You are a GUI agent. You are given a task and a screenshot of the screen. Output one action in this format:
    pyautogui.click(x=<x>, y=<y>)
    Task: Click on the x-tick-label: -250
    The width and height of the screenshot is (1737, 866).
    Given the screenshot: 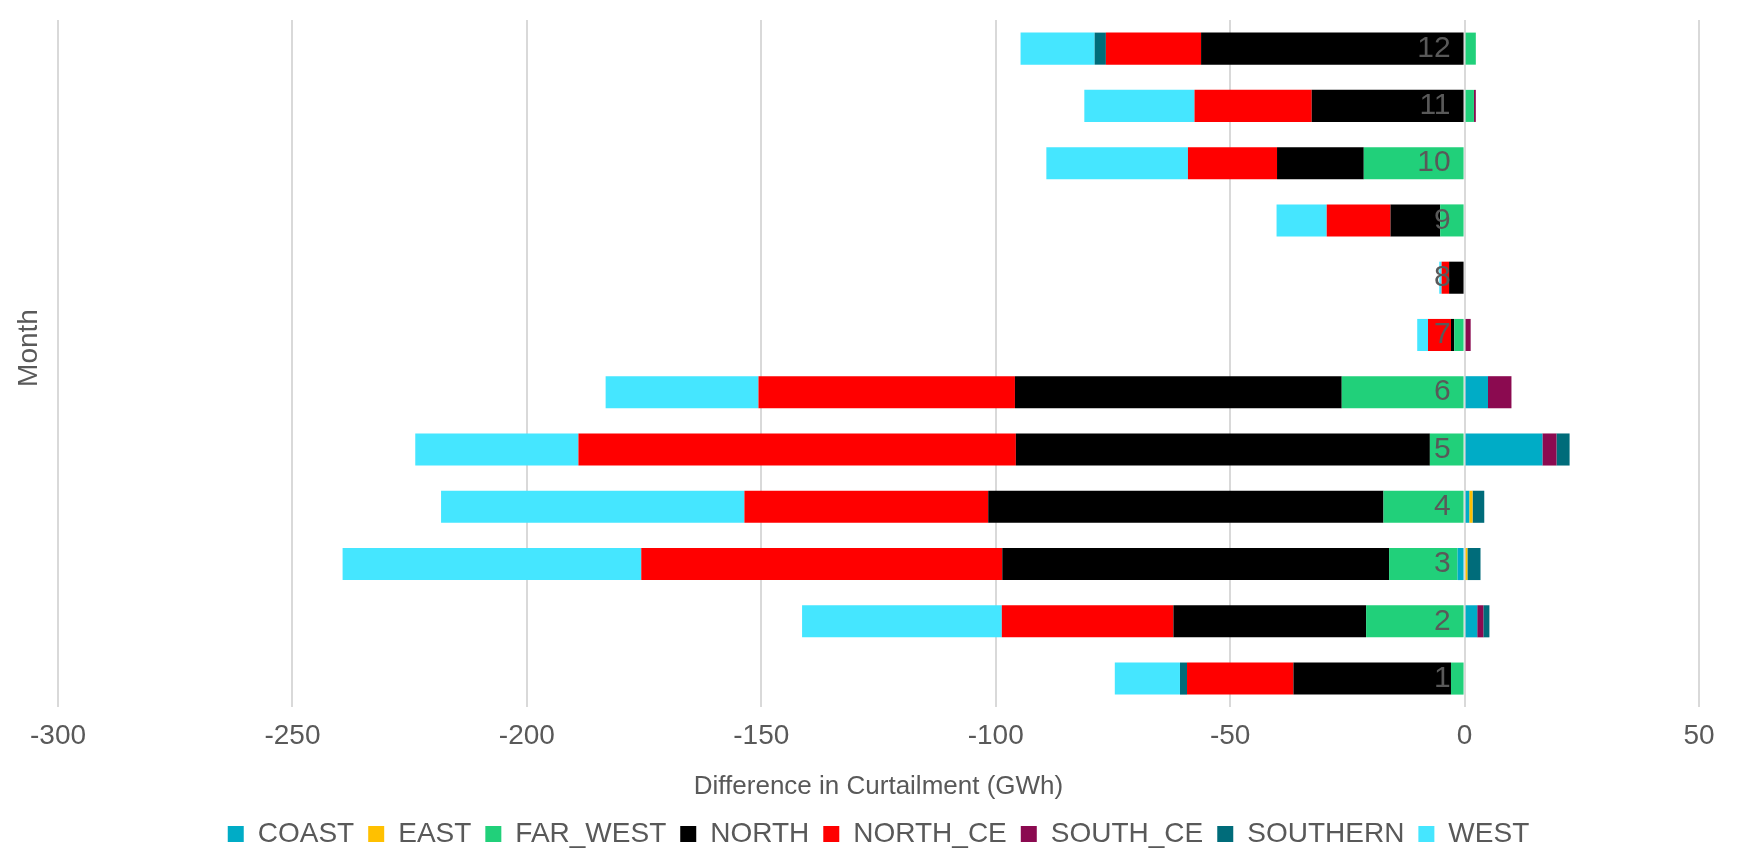 What is the action you would take?
    pyautogui.click(x=292, y=734)
    